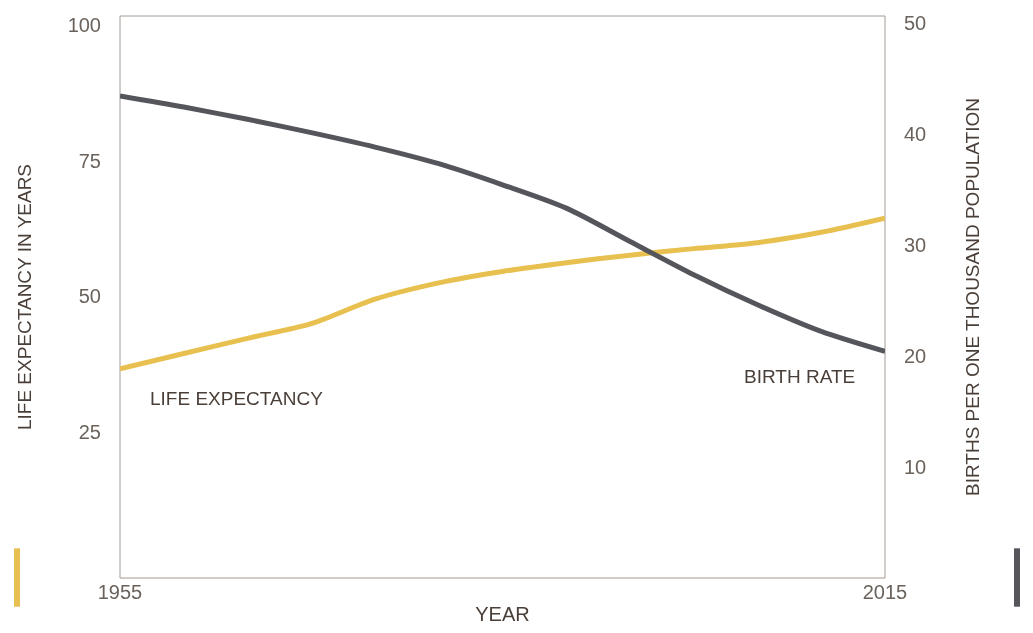 Image resolution: width=1033 pixels, height=633 pixels. I want to click on y2-axis-title: BIRTHS PER ONE THOUSAND POPULATION, so click(973, 297).